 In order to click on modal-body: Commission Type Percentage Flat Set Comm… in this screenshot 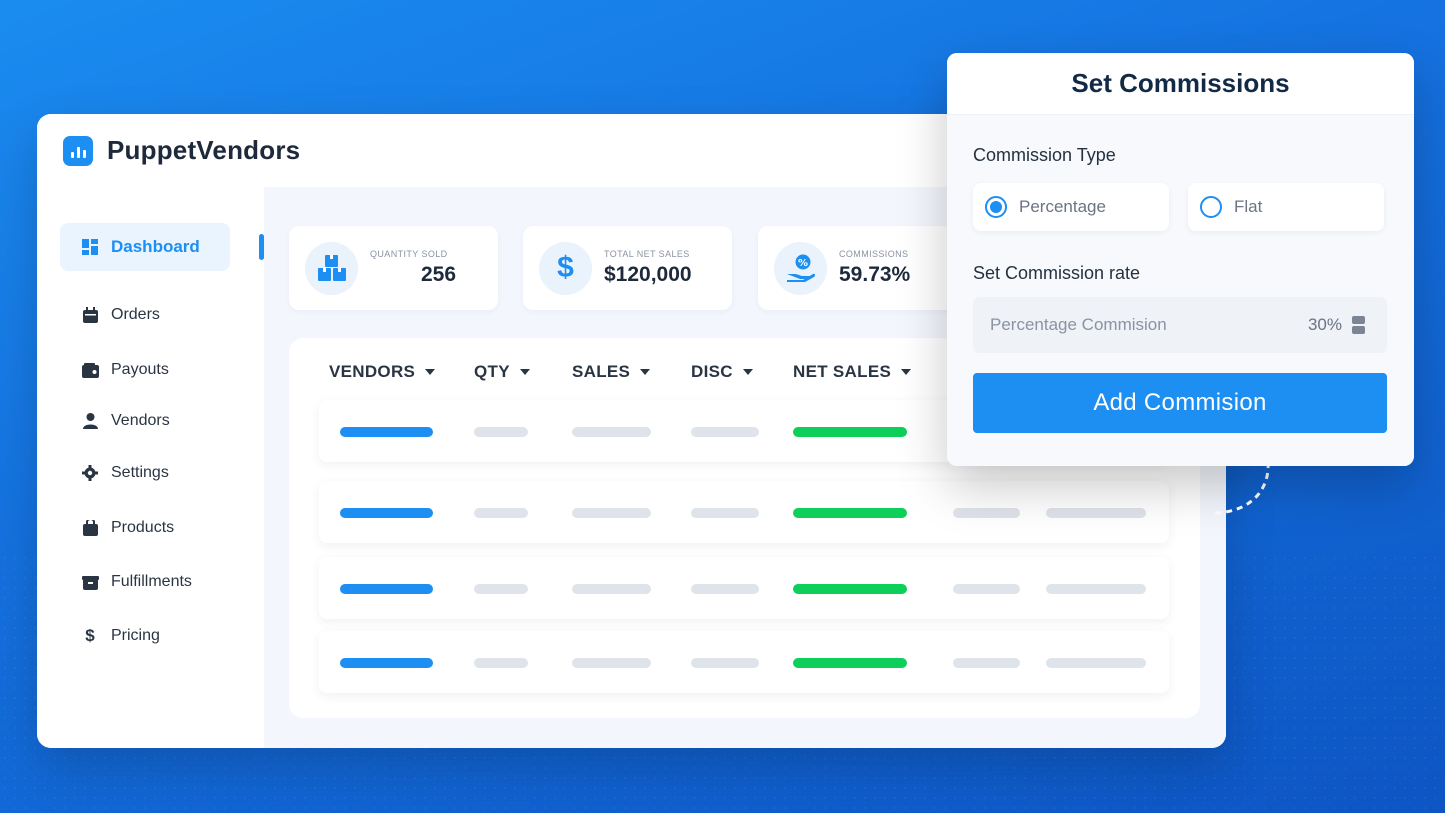, I will do `click(1180, 290)`.